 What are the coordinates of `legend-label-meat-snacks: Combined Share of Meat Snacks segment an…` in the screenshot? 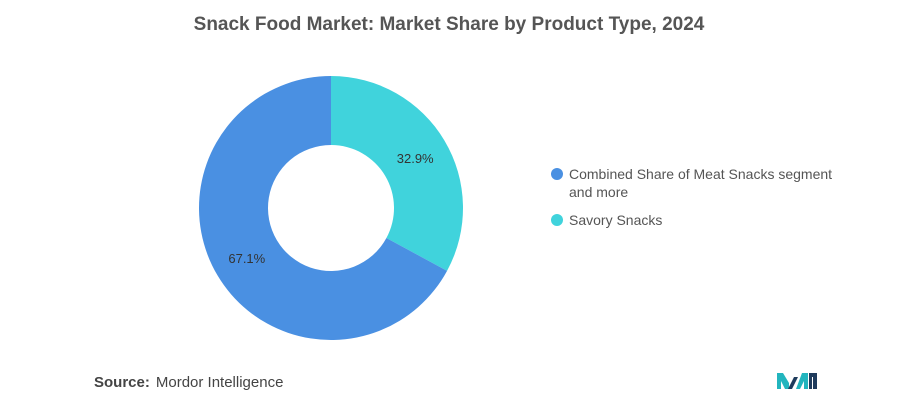 It's located at (701, 183).